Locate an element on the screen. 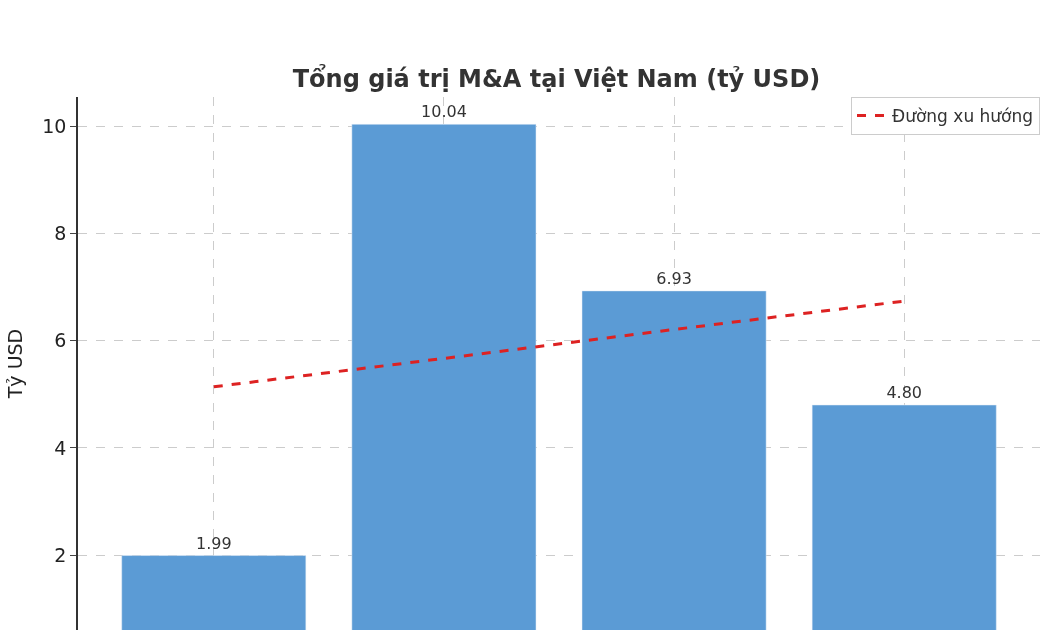 Image resolution: width=1050 pixels, height=630 pixels. legend-label: Đường xu hướng is located at coordinates (963, 116).